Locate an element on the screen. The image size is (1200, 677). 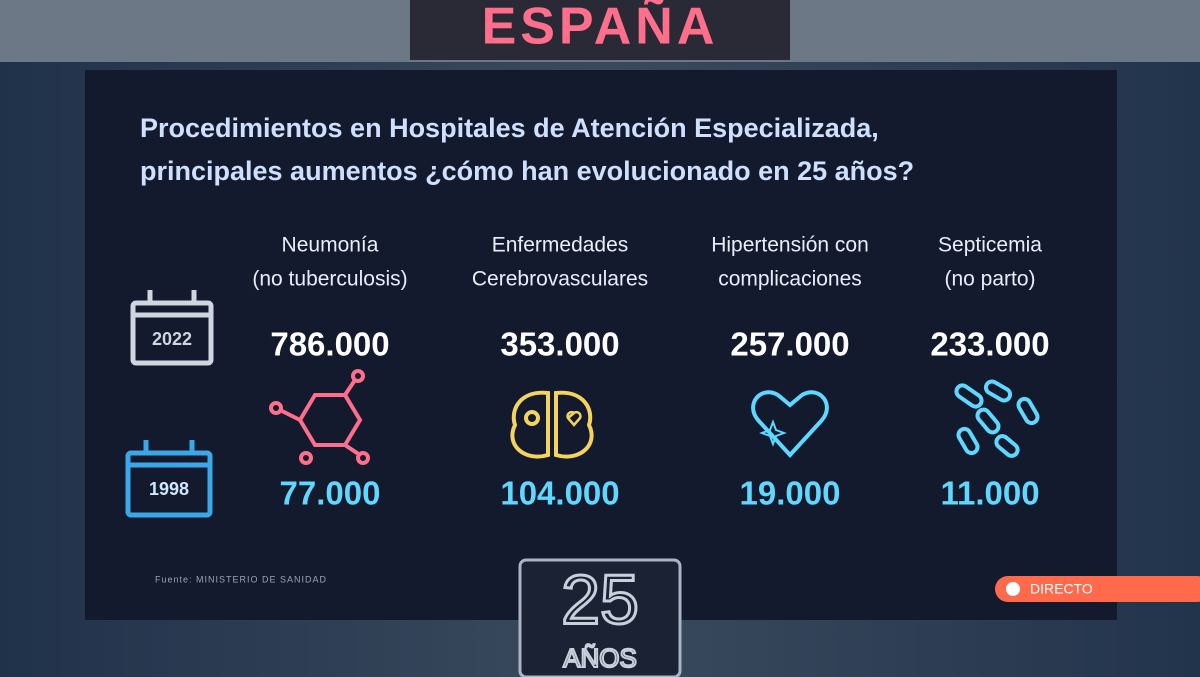
heart-icon is located at coordinates (790, 424).